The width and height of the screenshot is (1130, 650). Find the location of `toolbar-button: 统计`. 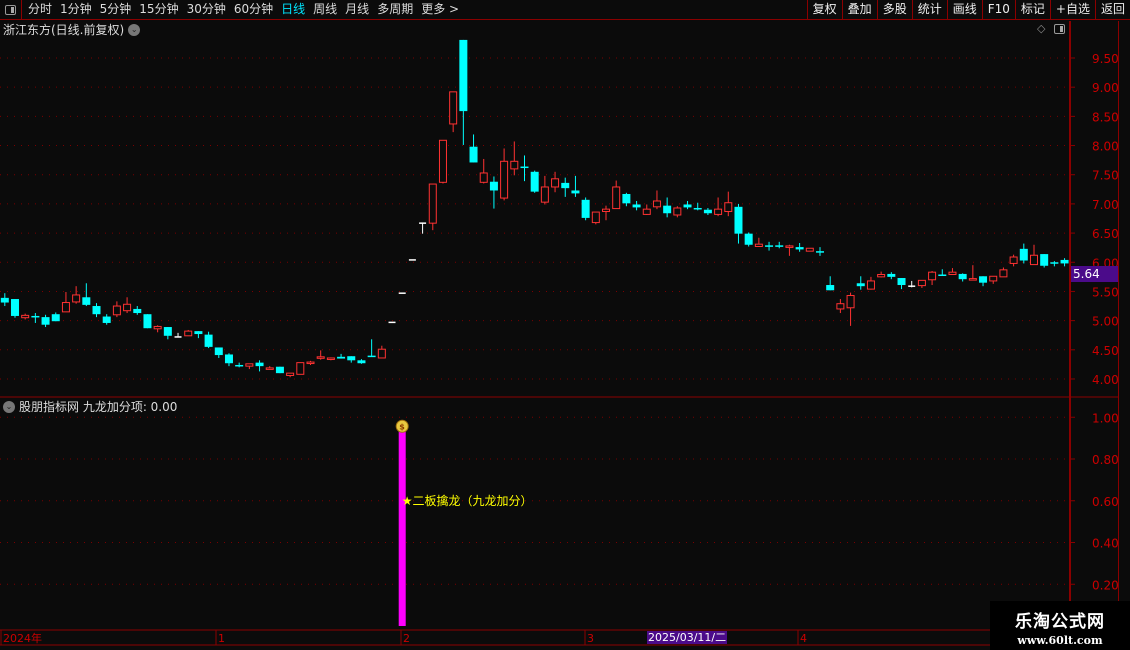

toolbar-button: 统计 is located at coordinates (929, 10).